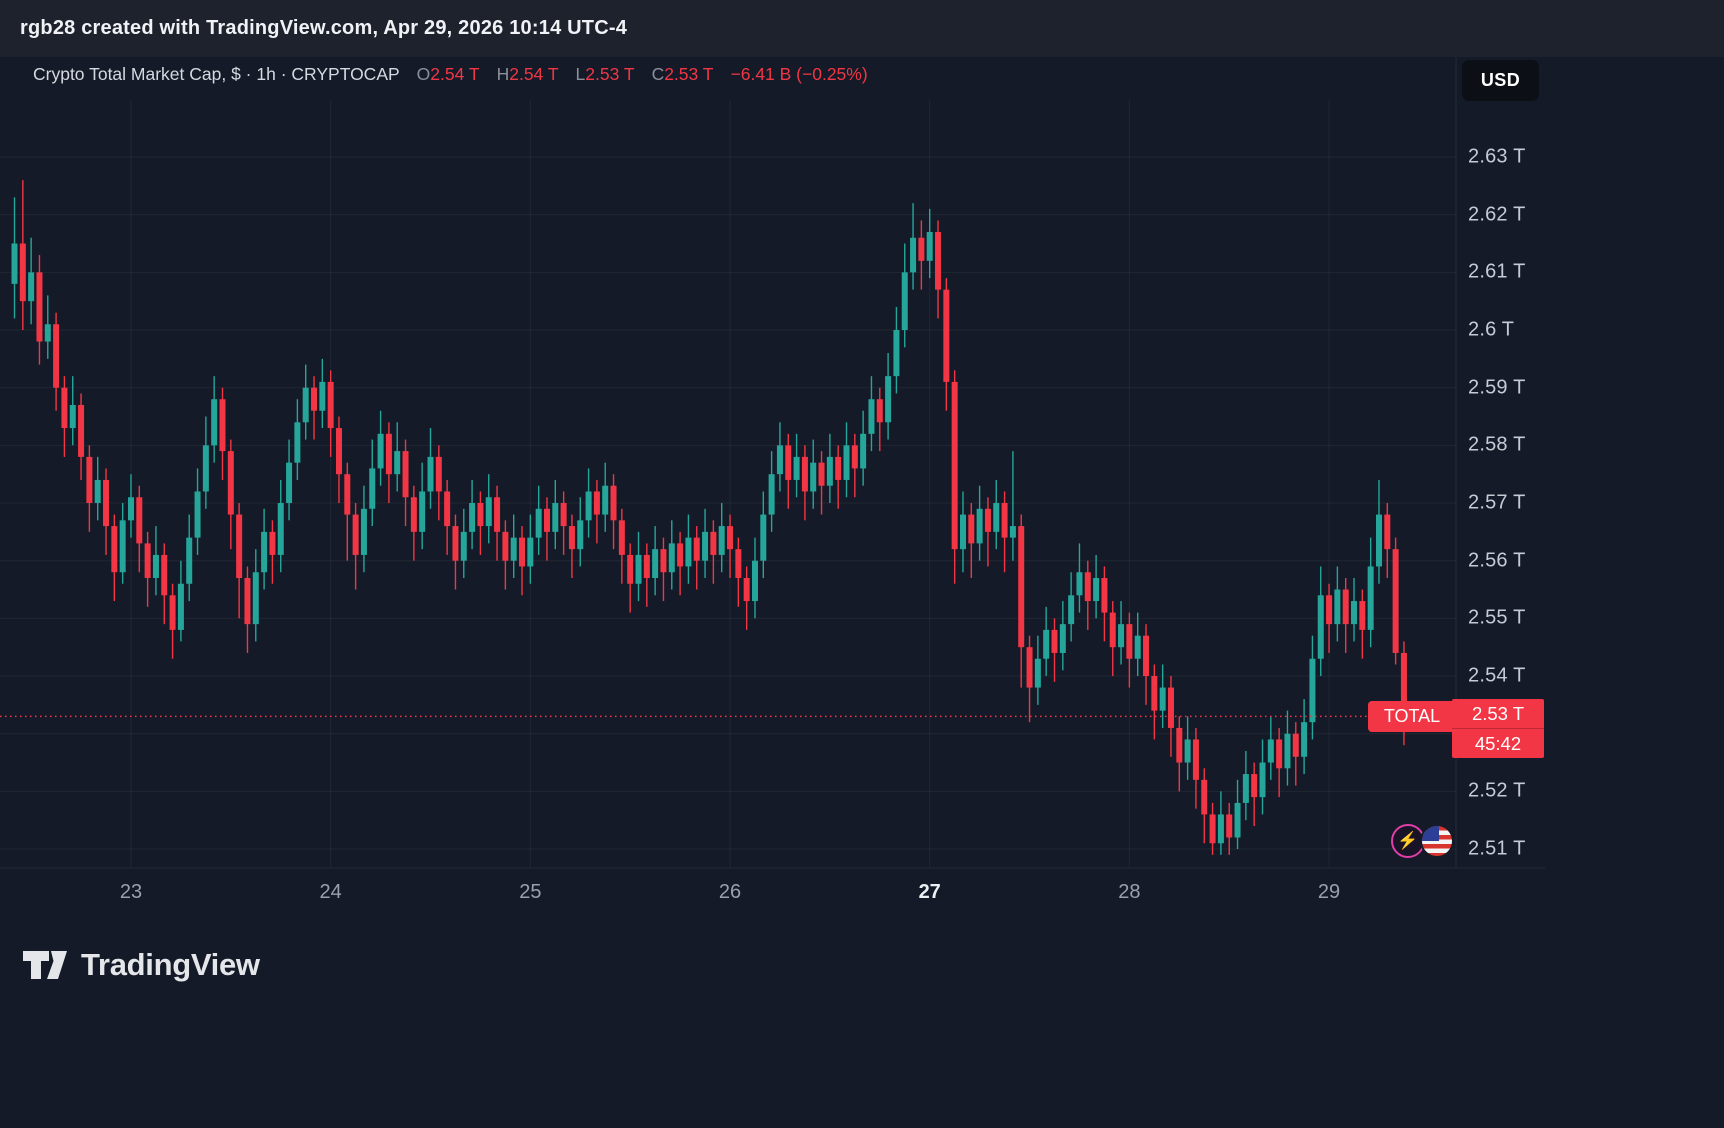  I want to click on currency-toggle-button: USD, so click(1500, 80).